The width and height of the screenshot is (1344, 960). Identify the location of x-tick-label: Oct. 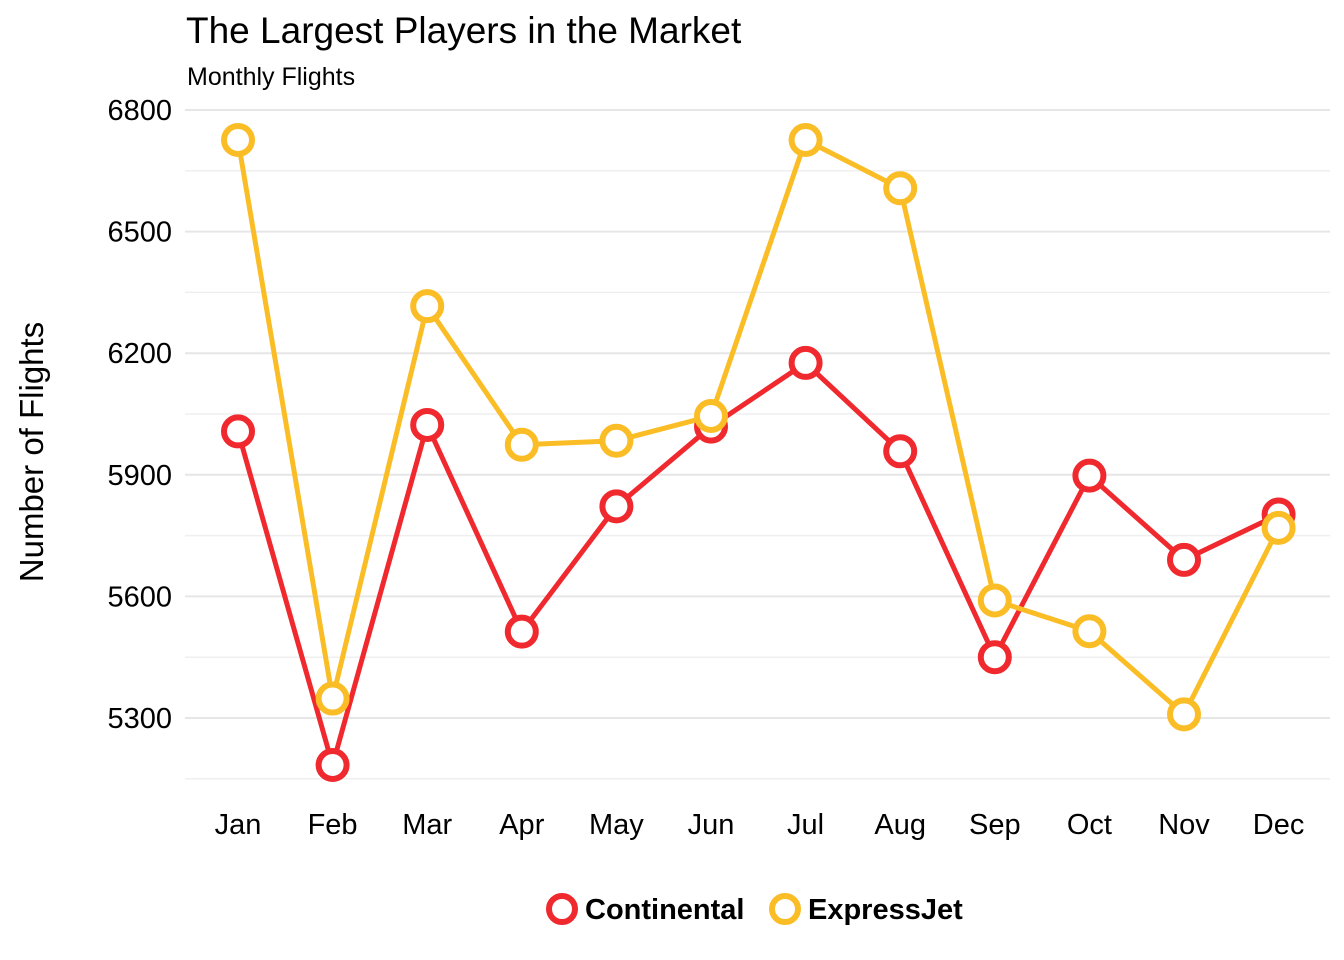
(1089, 825).